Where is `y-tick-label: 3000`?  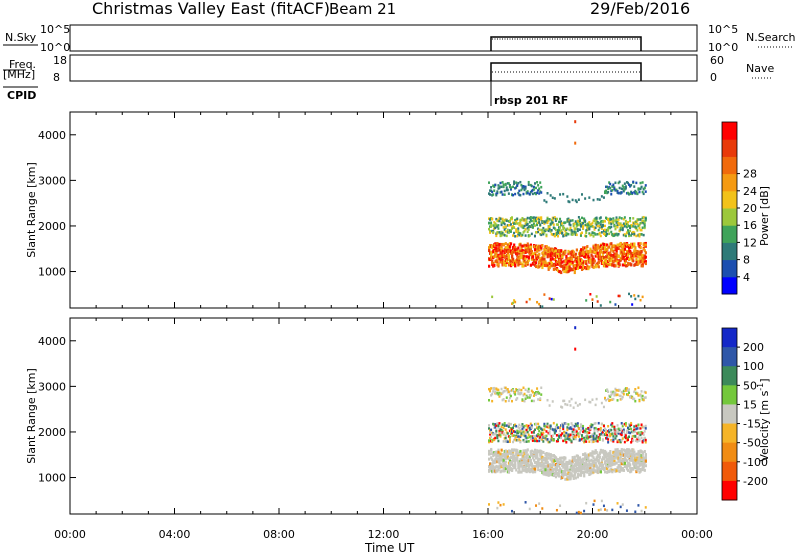 y-tick-label: 3000 is located at coordinates (52, 180).